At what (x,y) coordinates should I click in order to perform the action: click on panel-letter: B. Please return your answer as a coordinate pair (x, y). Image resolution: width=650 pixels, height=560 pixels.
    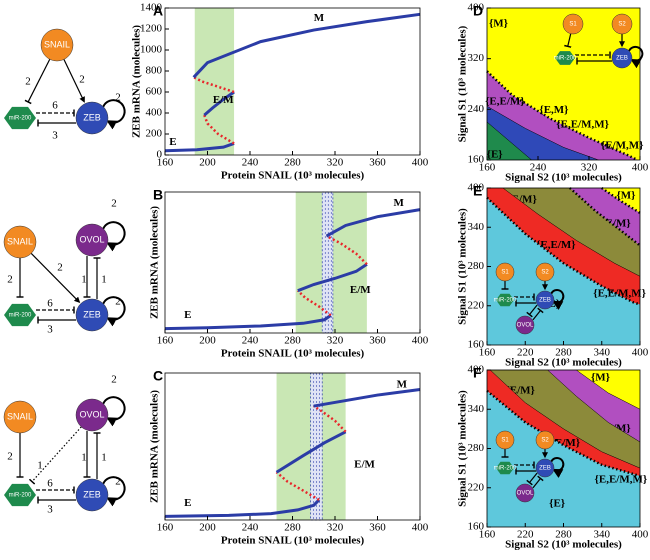
    Looking at the image, I should click on (158, 195).